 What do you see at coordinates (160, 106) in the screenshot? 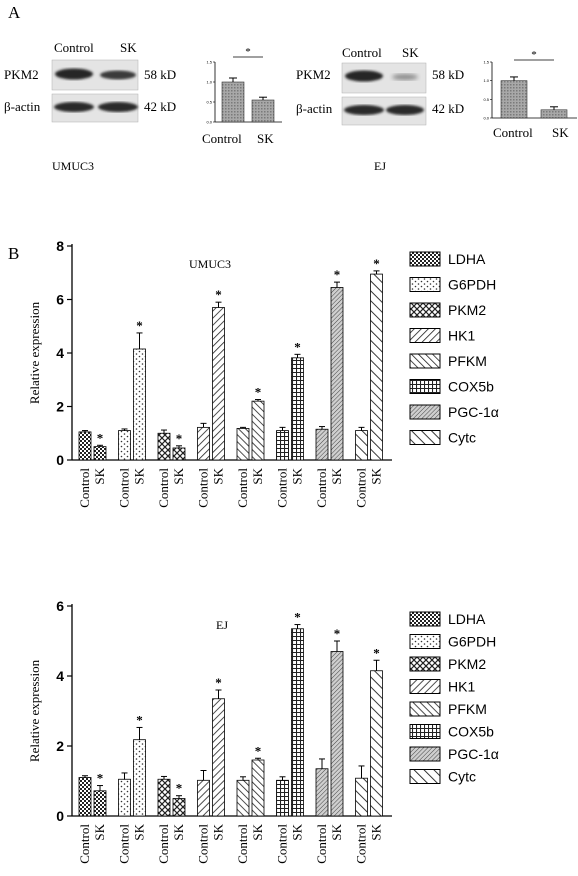
I see `umuc3-actin-size: 42 kD` at bounding box center [160, 106].